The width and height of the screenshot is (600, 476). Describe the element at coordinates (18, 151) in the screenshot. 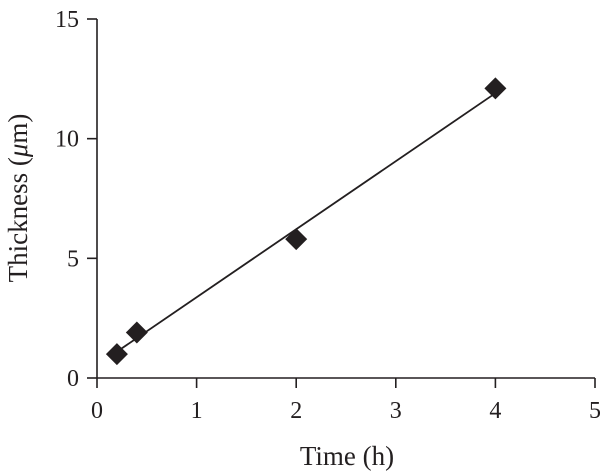

I see `y-axis-title-mu: μ` at that location.